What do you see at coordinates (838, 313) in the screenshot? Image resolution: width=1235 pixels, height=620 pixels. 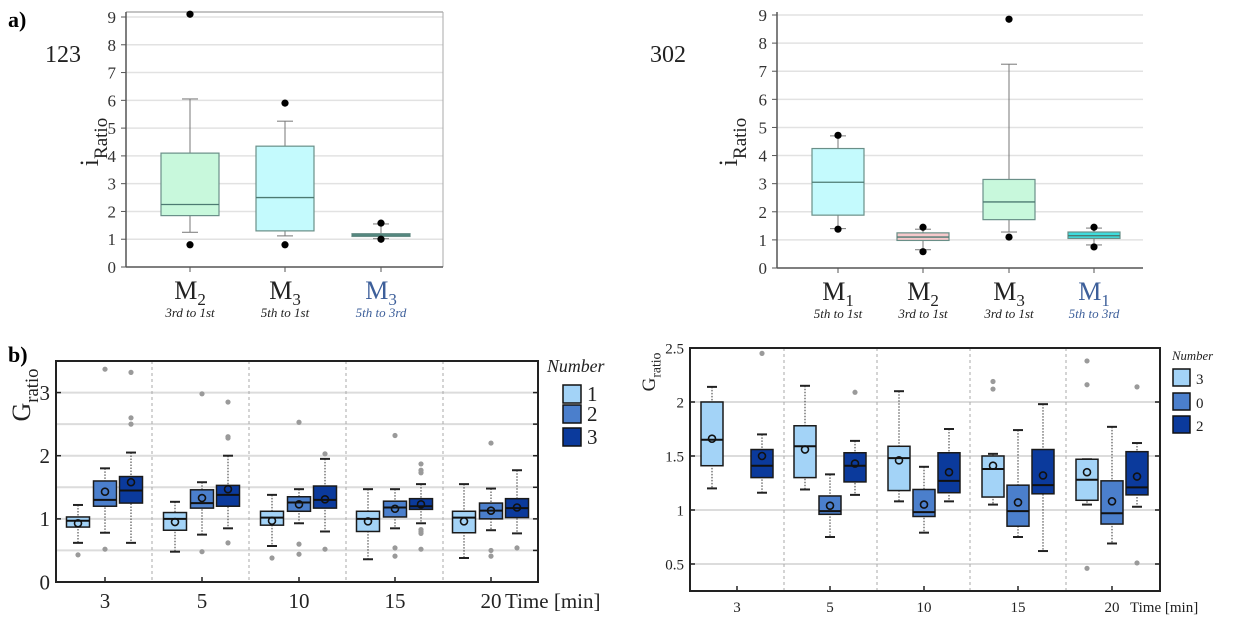 I see `category-desc: 5th to 1st` at bounding box center [838, 313].